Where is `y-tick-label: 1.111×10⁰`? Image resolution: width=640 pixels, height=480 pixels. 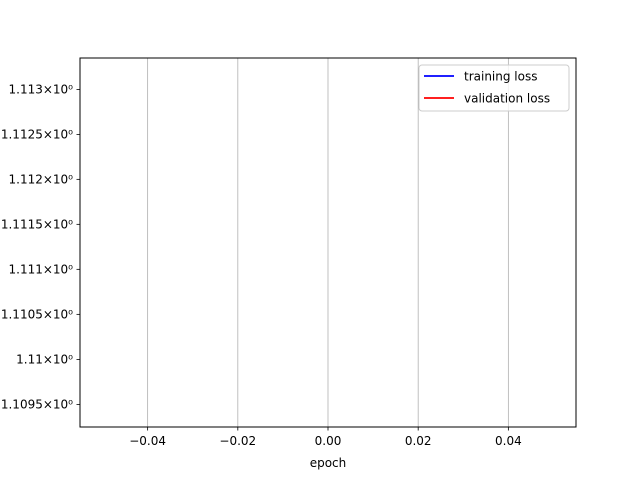
y-tick-label: 1.111×10⁰ is located at coordinates (41, 269).